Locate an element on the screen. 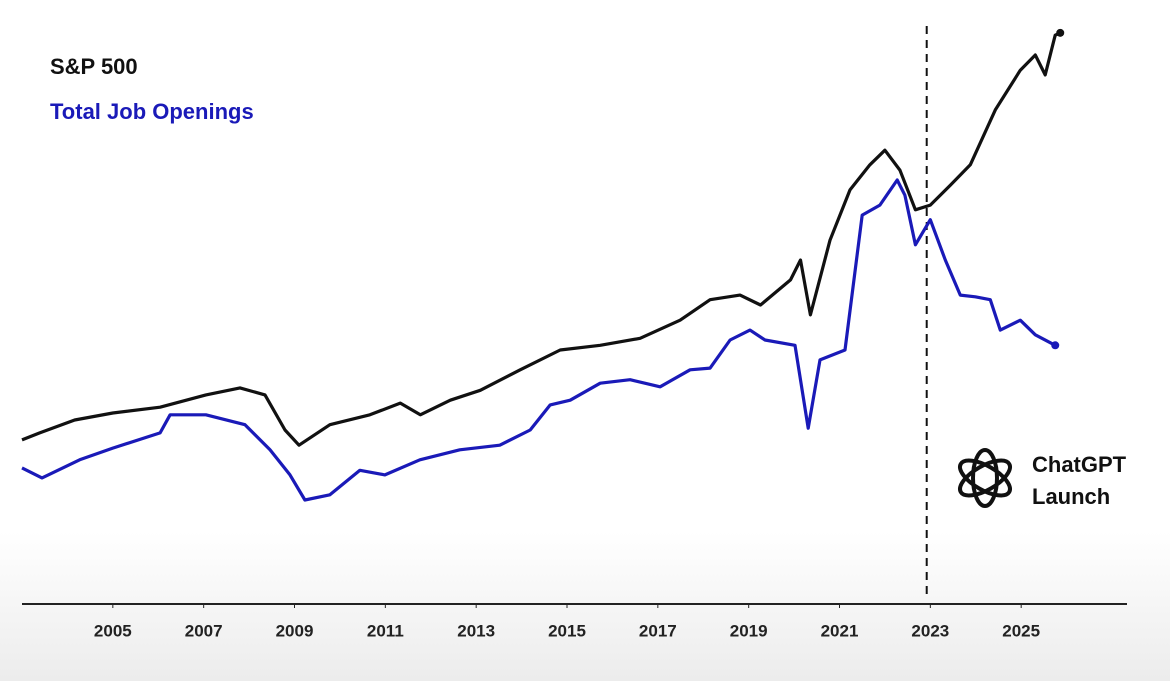 This screenshot has width=1170, height=681. x-tick-label: 2019 is located at coordinates (749, 630).